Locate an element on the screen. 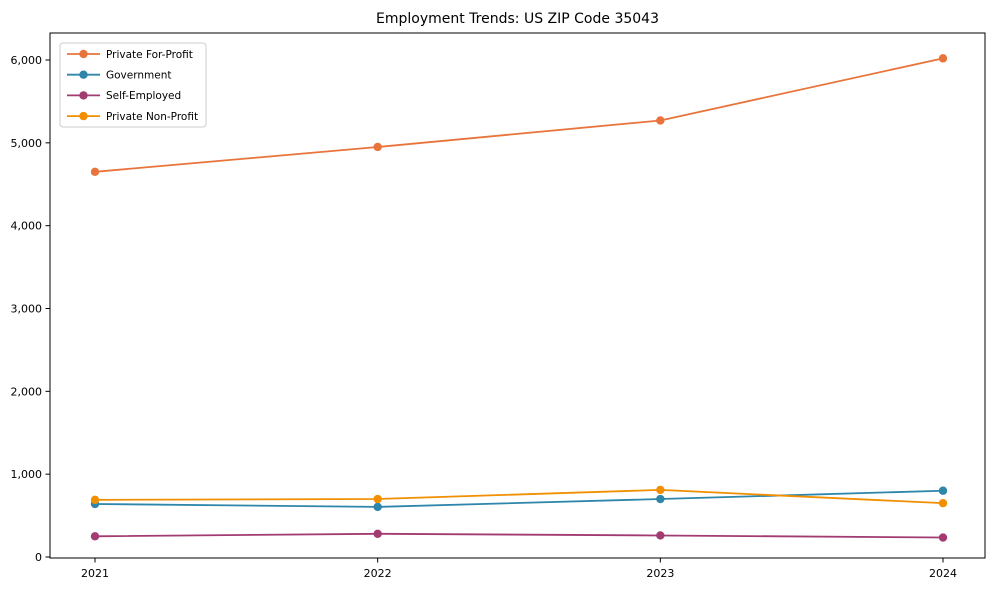 This screenshot has height=600, width=1000. y-axis-tick-label: 1,000 is located at coordinates (27, 474).